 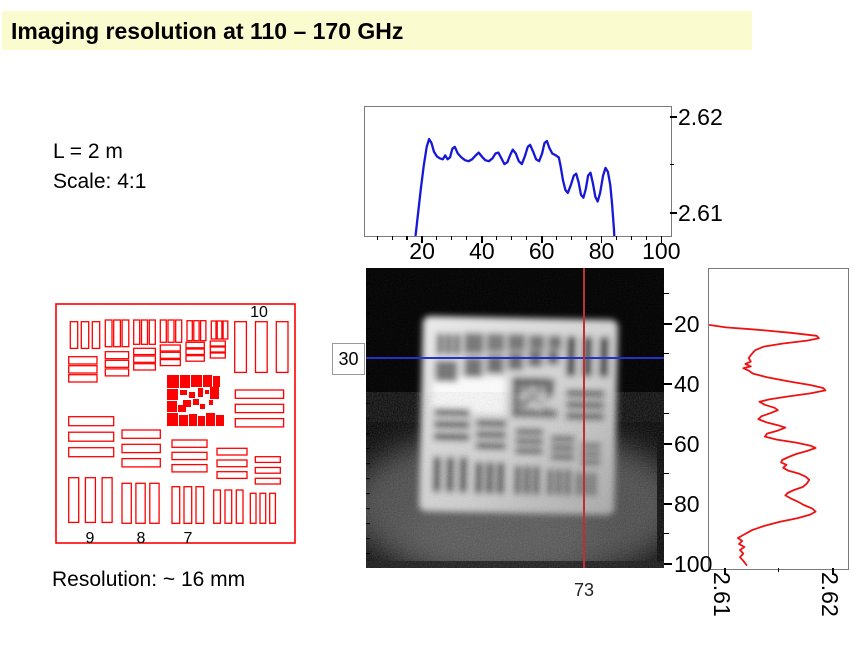 I want to click on top-plot-y-tick-label: 2.62, so click(x=700, y=117).